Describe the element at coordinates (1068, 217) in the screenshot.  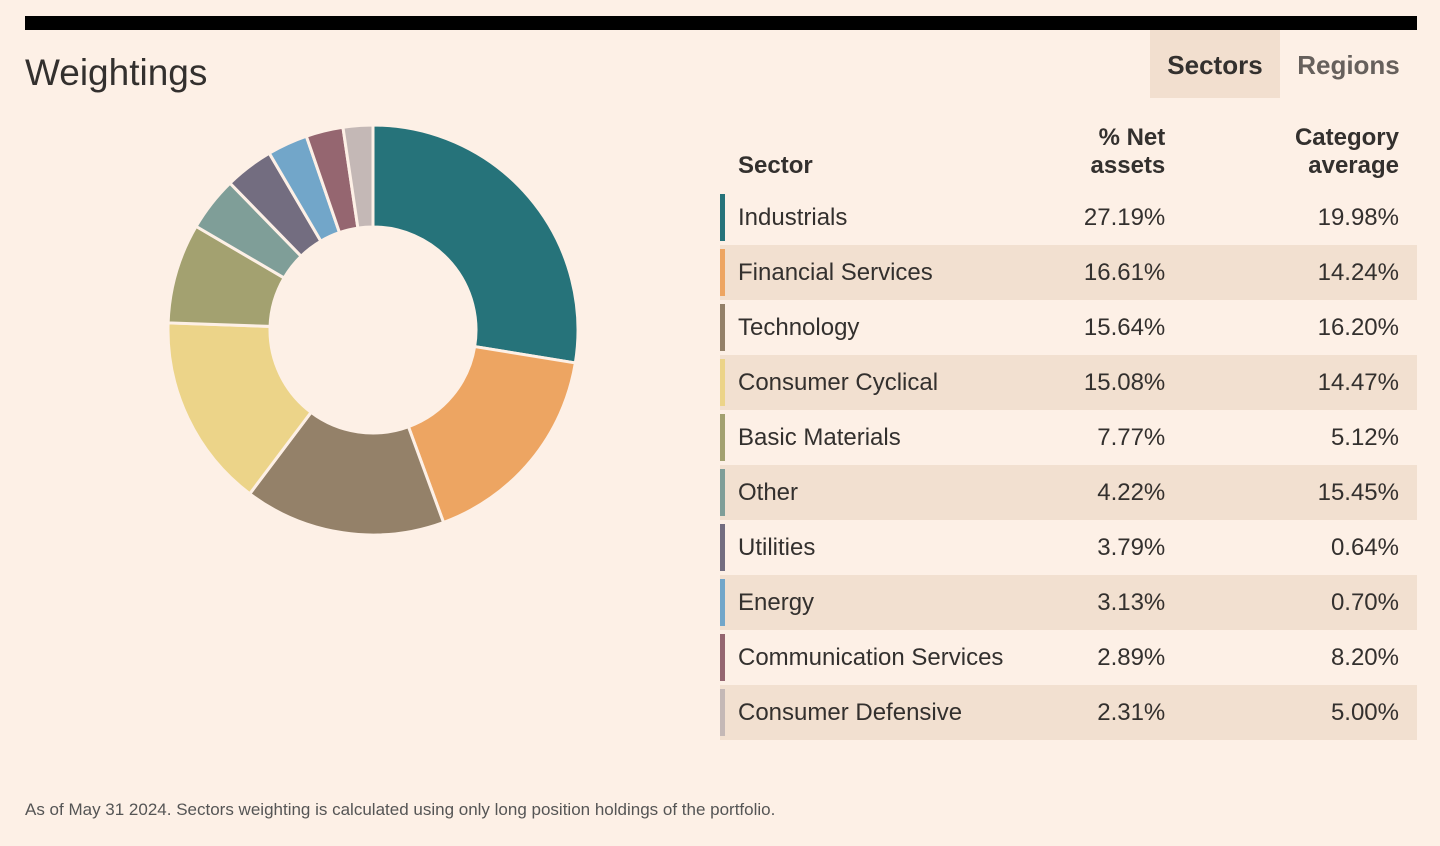
I see `table-row: Industrials 27.19% 19.98%` at that location.